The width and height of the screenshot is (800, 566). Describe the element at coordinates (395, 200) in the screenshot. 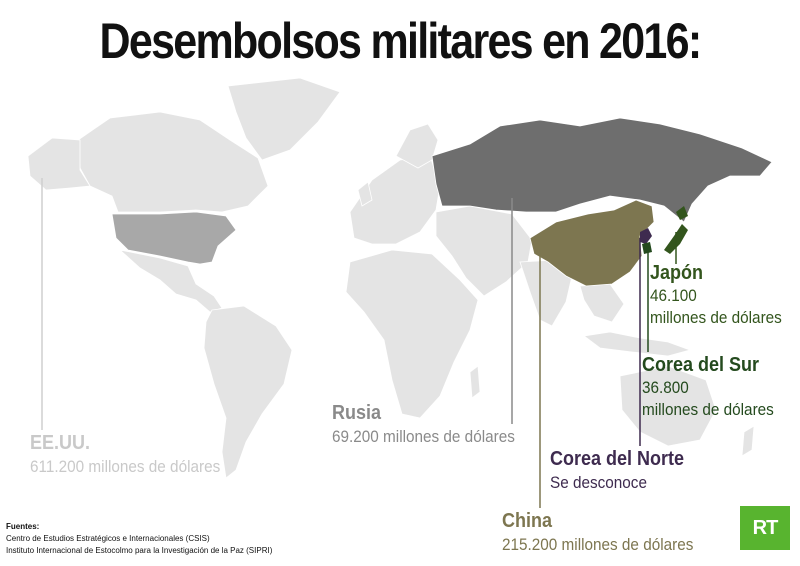

I see `europe-shape` at that location.